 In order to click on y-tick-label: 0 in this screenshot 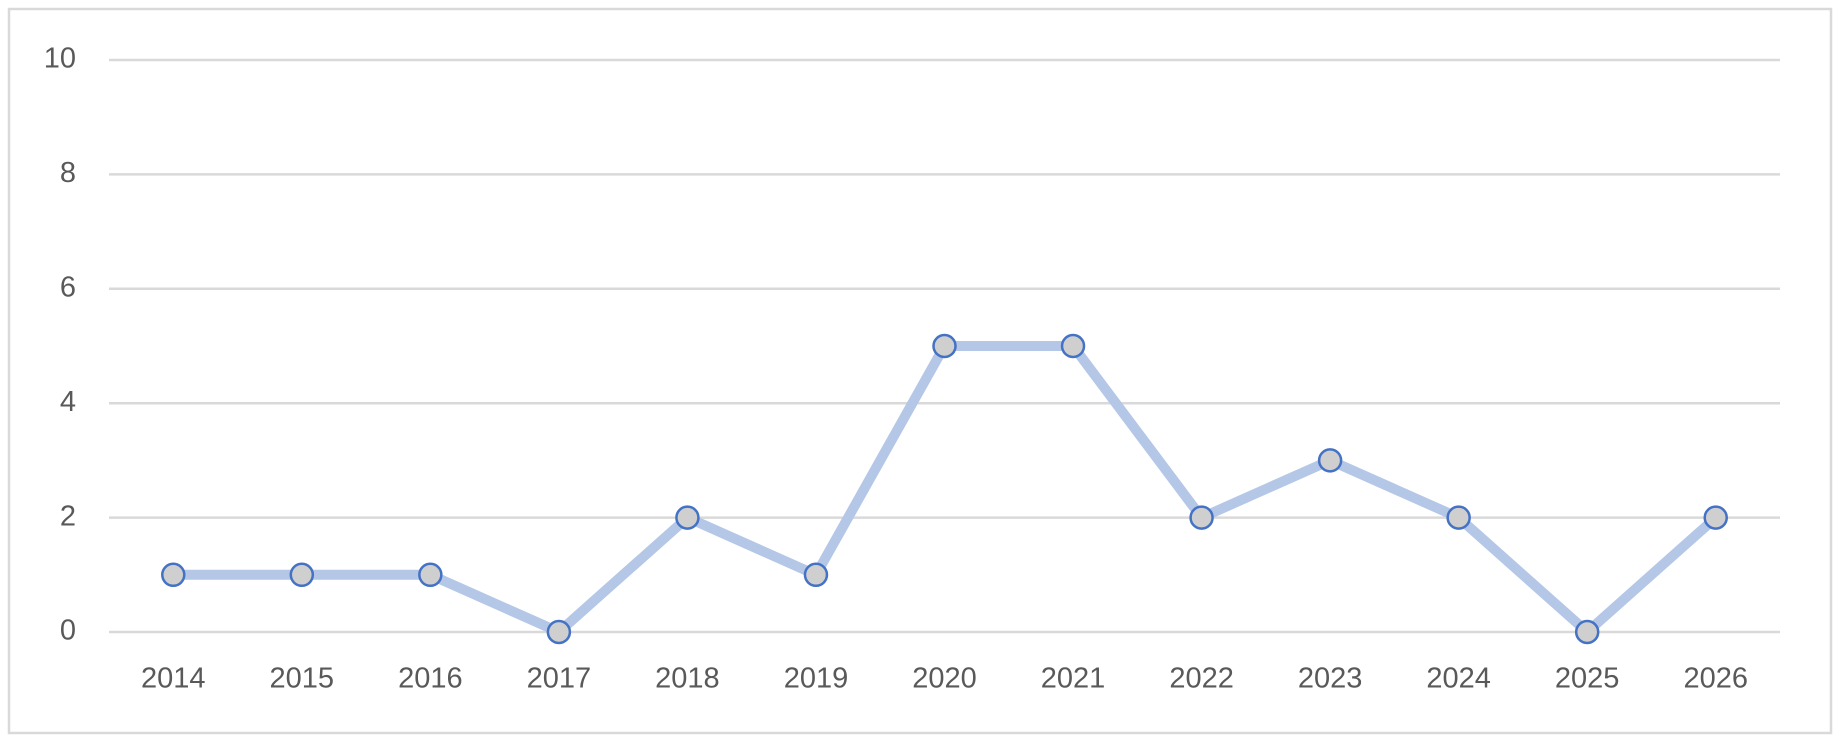, I will do `click(68, 631)`.